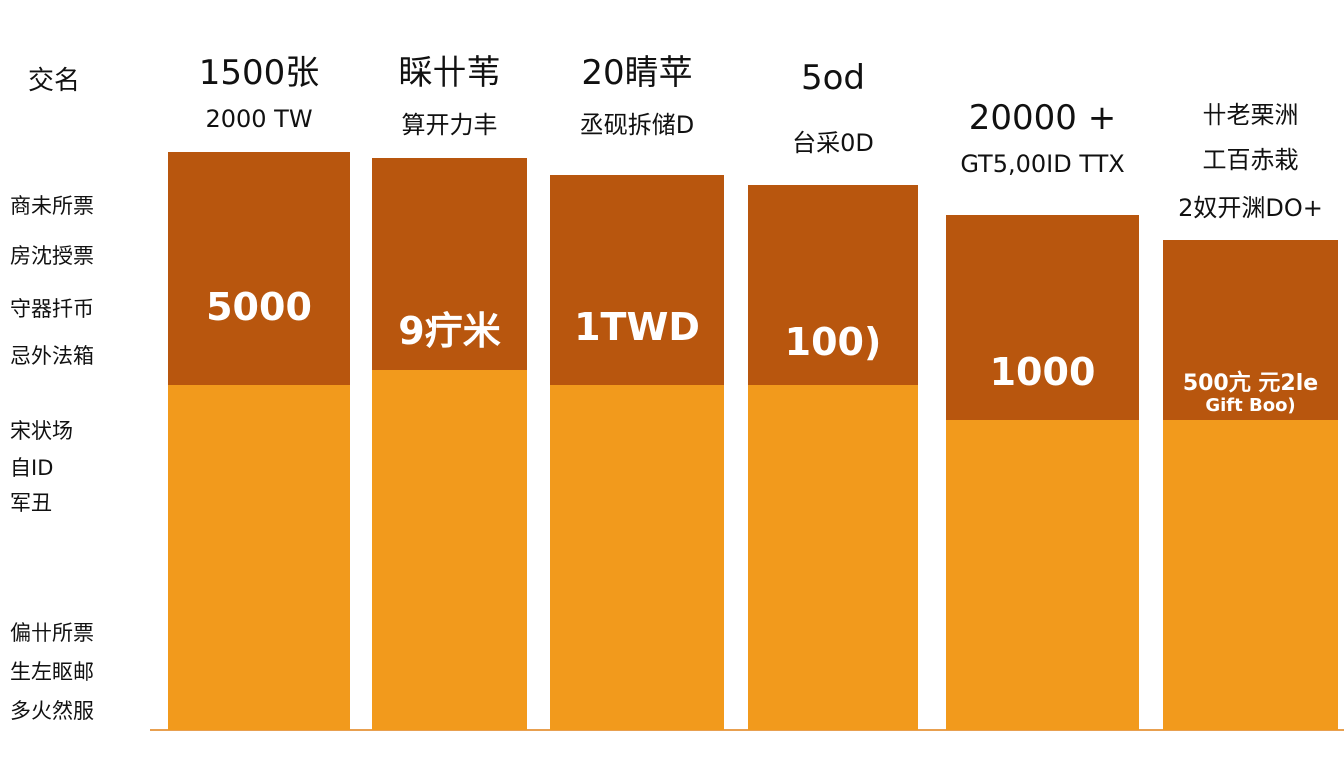 Image resolution: width=1344 pixels, height=768 pixels. What do you see at coordinates (747, 730) in the screenshot?
I see `baseline` at bounding box center [747, 730].